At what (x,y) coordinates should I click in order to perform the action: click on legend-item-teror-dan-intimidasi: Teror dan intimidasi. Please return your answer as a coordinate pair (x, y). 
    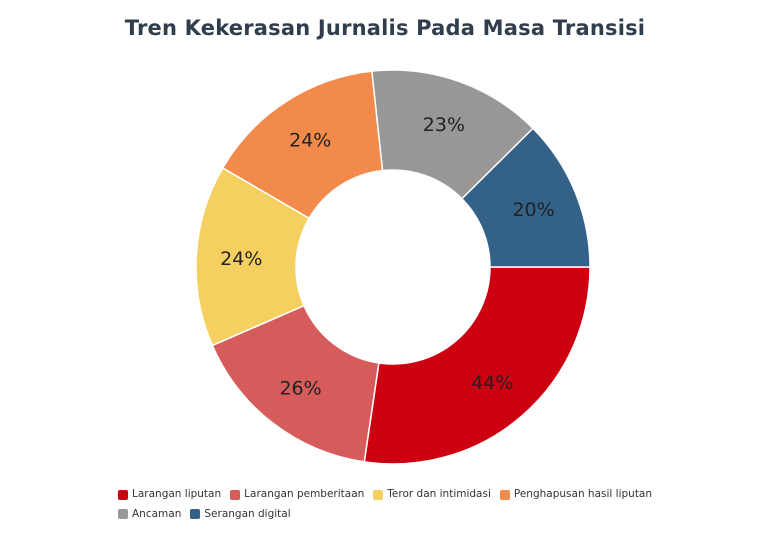
    Looking at the image, I should click on (432, 494).